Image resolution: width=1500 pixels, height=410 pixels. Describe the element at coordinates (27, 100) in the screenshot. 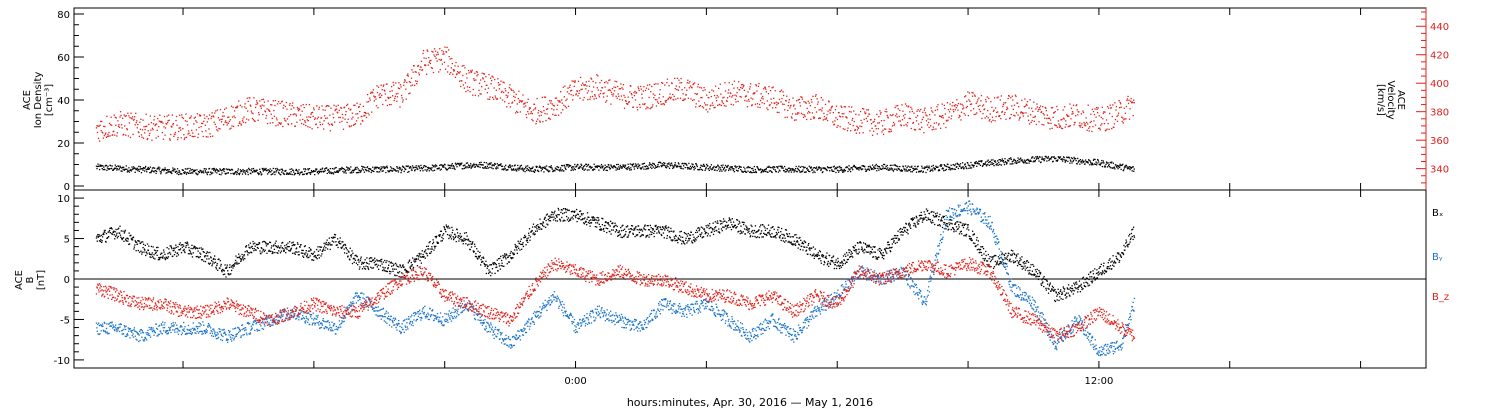

I see `top-ylabel-left-line1: ACE` at that location.